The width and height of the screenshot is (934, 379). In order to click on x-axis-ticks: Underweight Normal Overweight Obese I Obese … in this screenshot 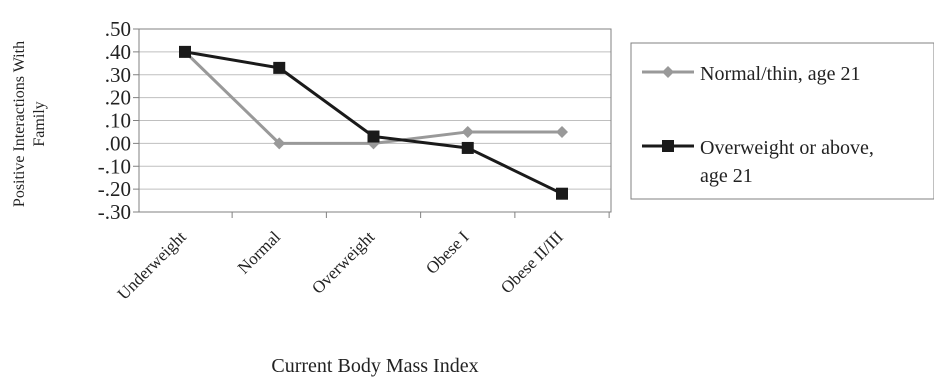, I will do `click(362, 258)`.